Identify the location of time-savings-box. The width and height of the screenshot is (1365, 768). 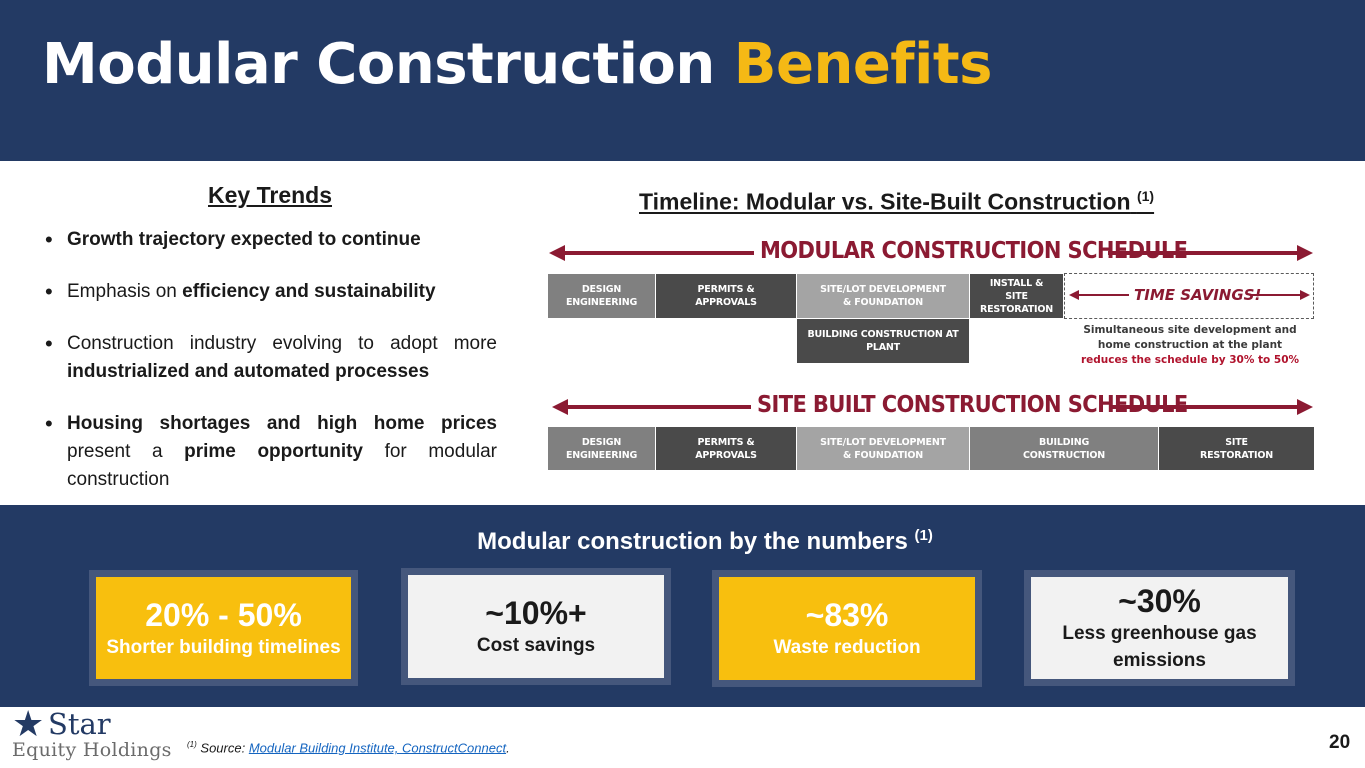
(1189, 296).